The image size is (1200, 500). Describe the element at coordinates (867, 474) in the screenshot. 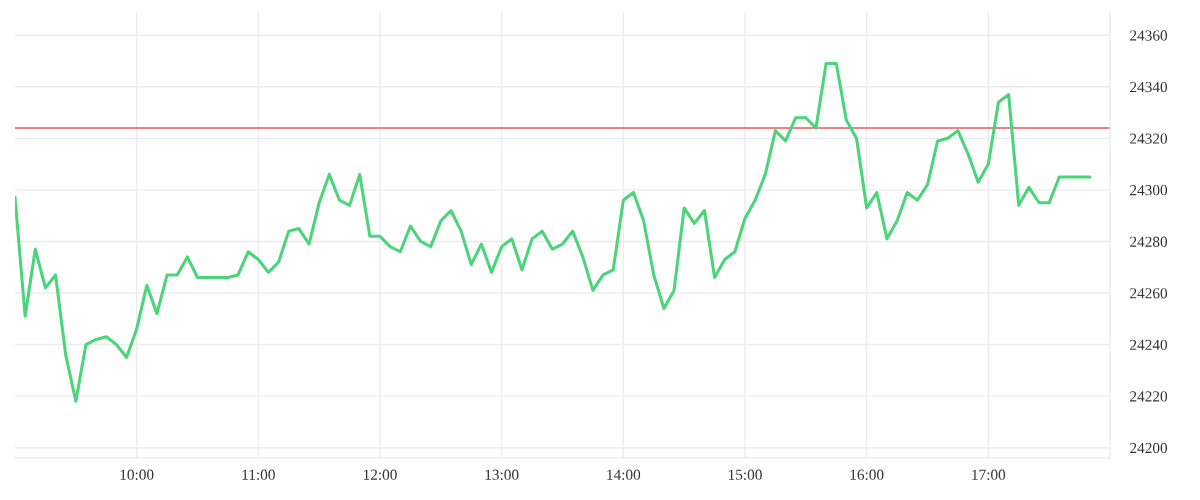

I see `x-tick-label: 16:00` at that location.